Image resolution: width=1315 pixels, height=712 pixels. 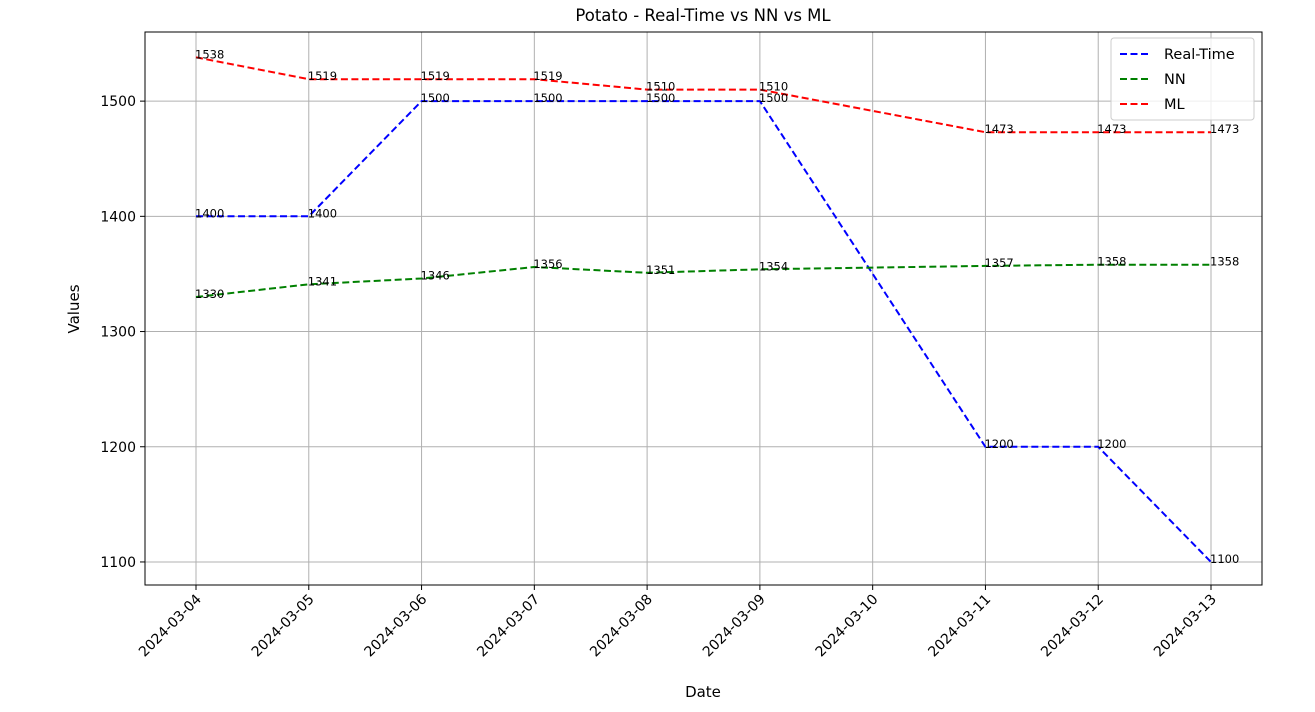 I want to click on legend-box, so click(x=1182, y=79).